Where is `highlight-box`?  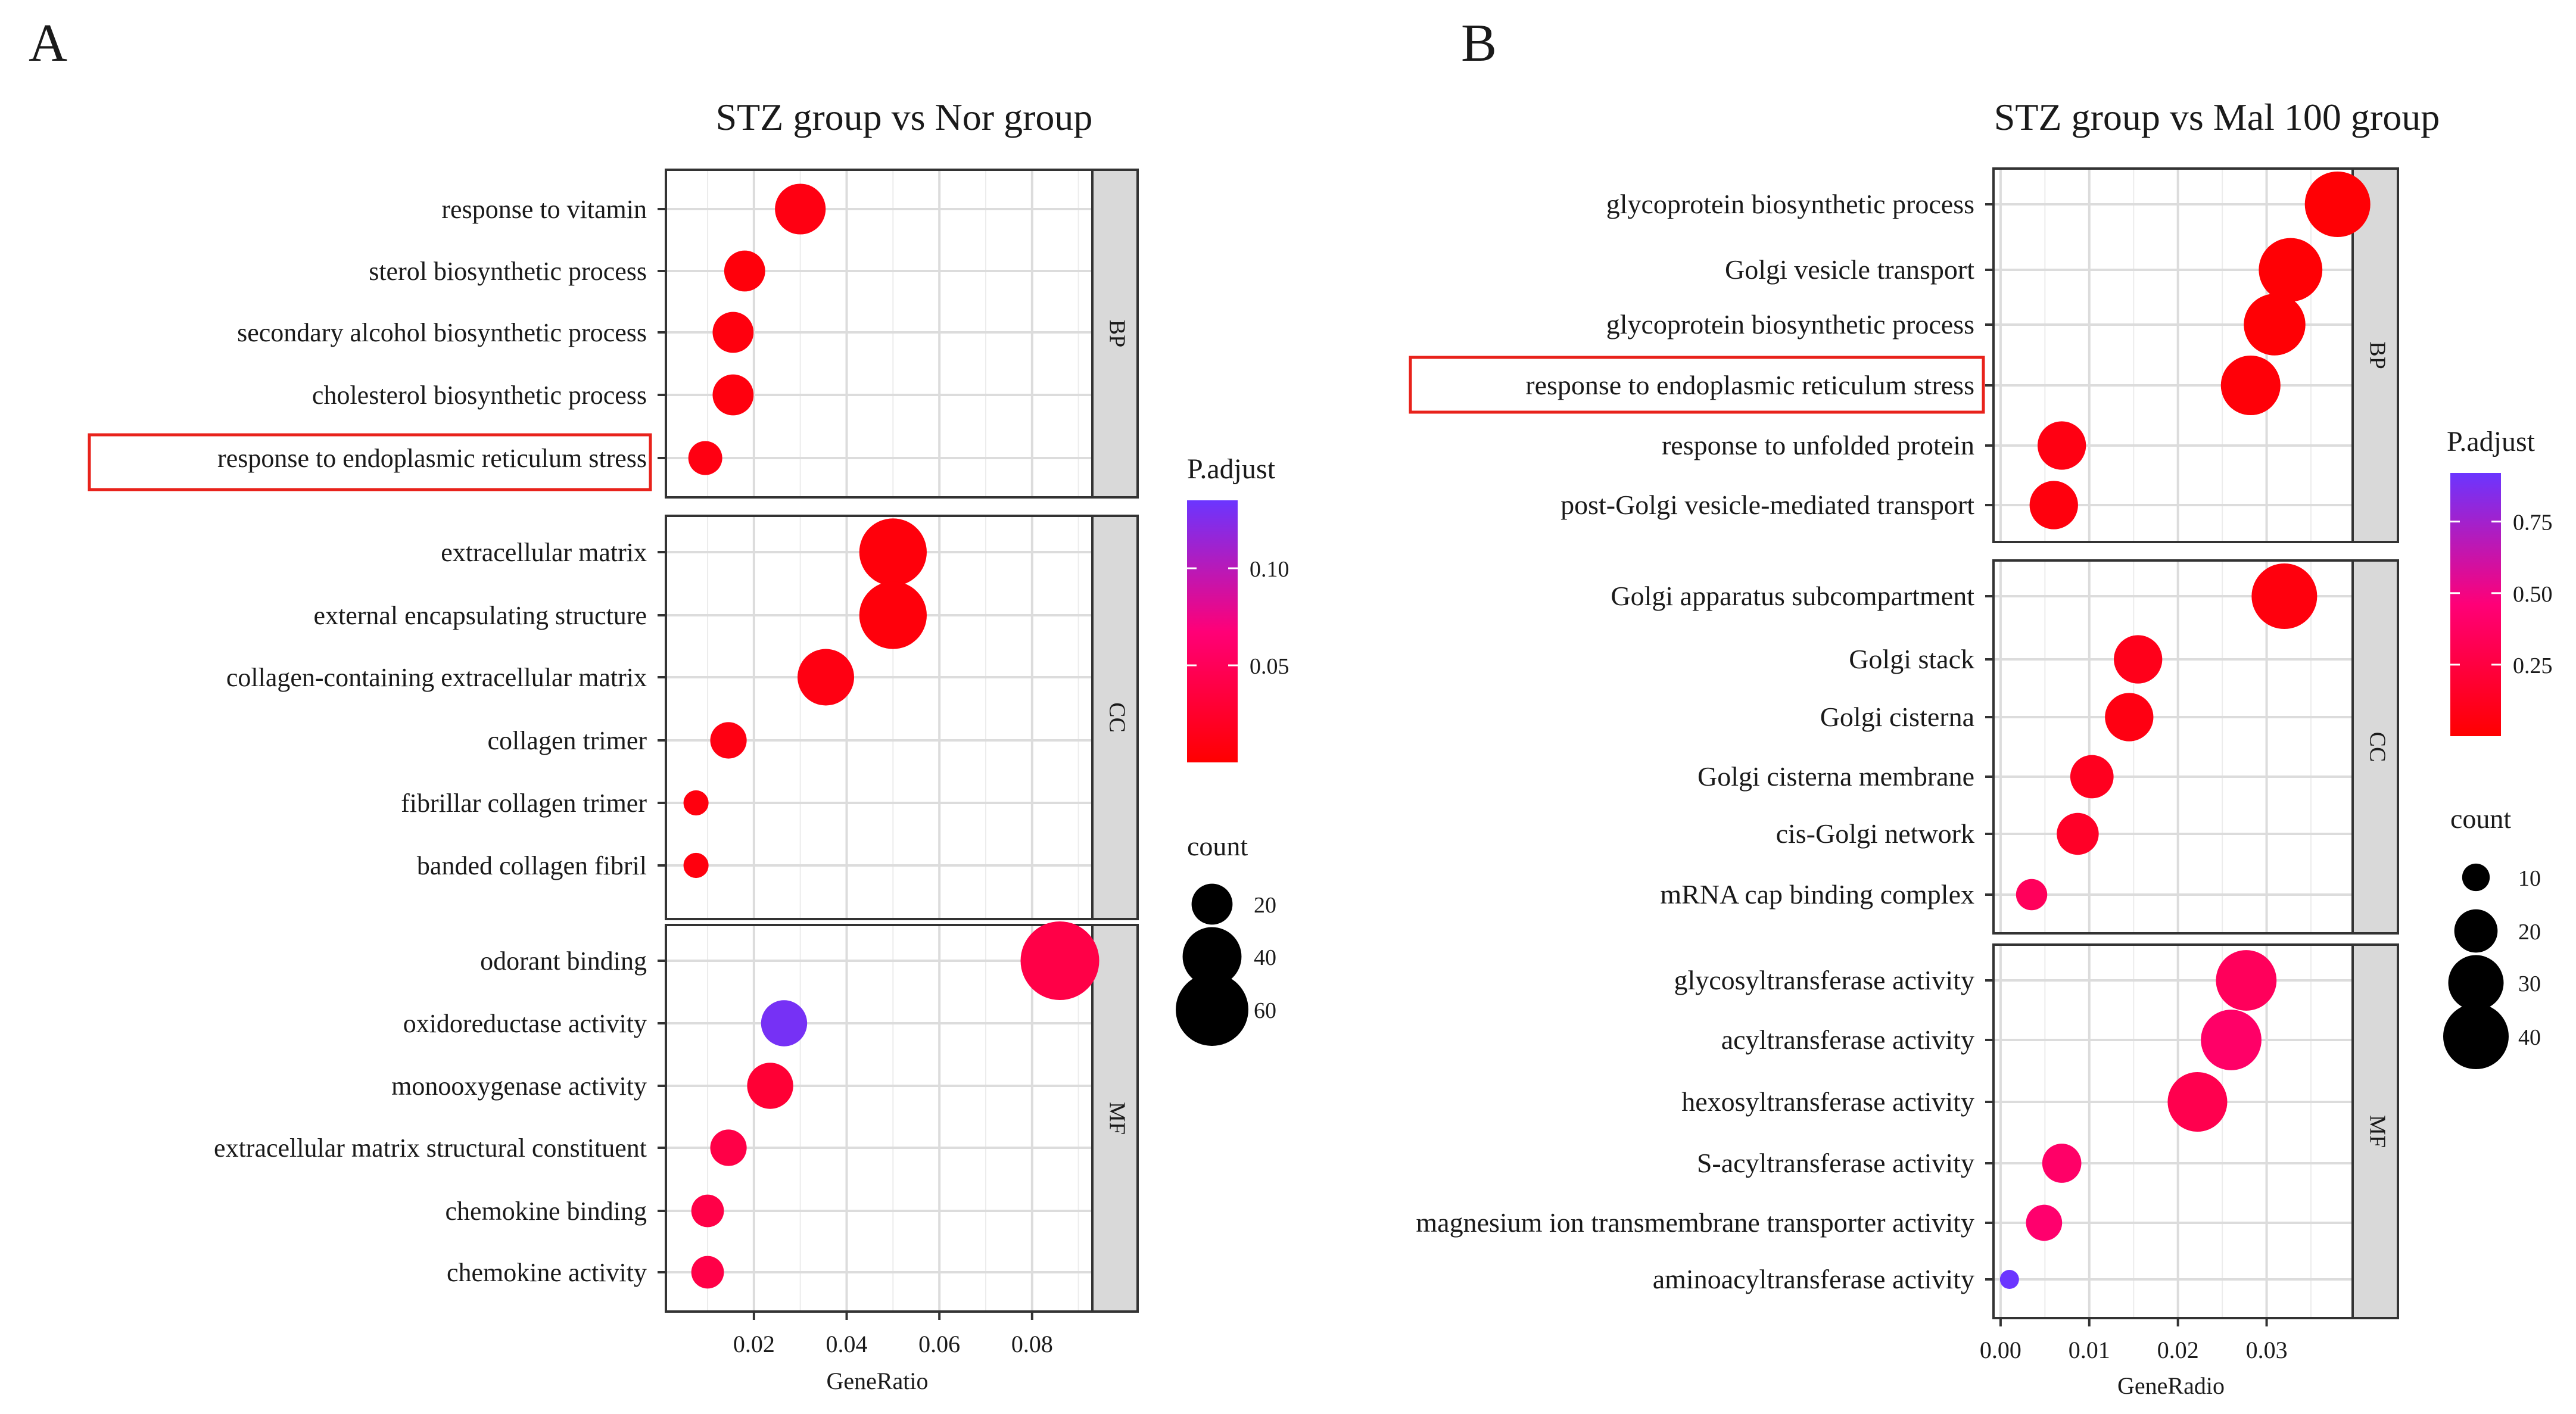 highlight-box is located at coordinates (370, 462).